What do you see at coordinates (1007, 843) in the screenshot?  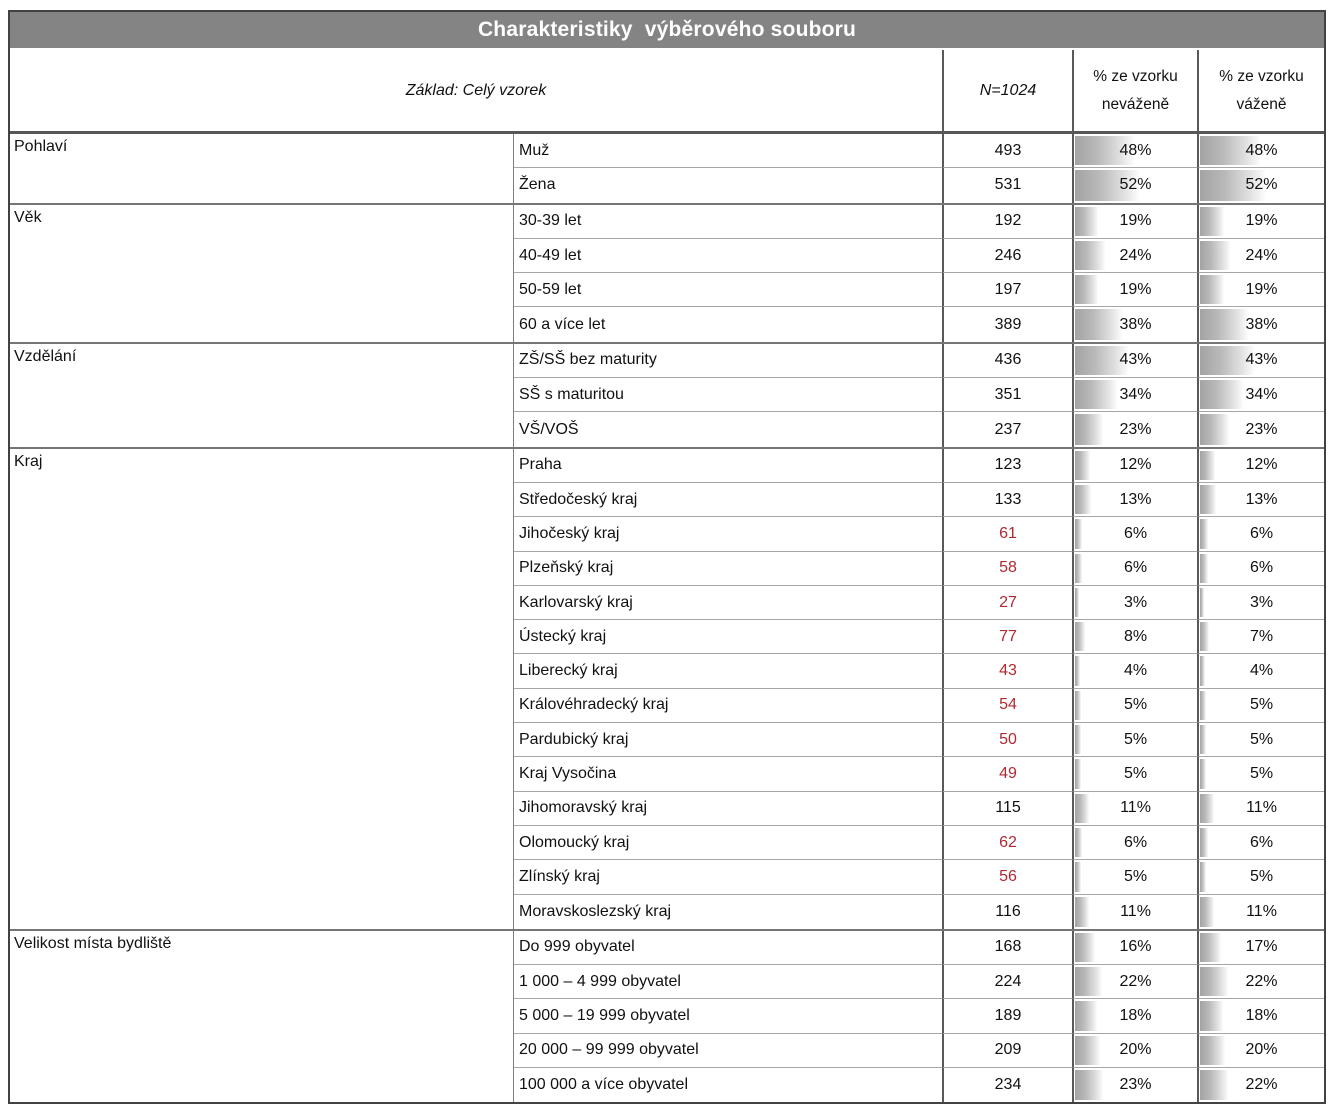 I see `n-count-cell-flagged: 62` at bounding box center [1007, 843].